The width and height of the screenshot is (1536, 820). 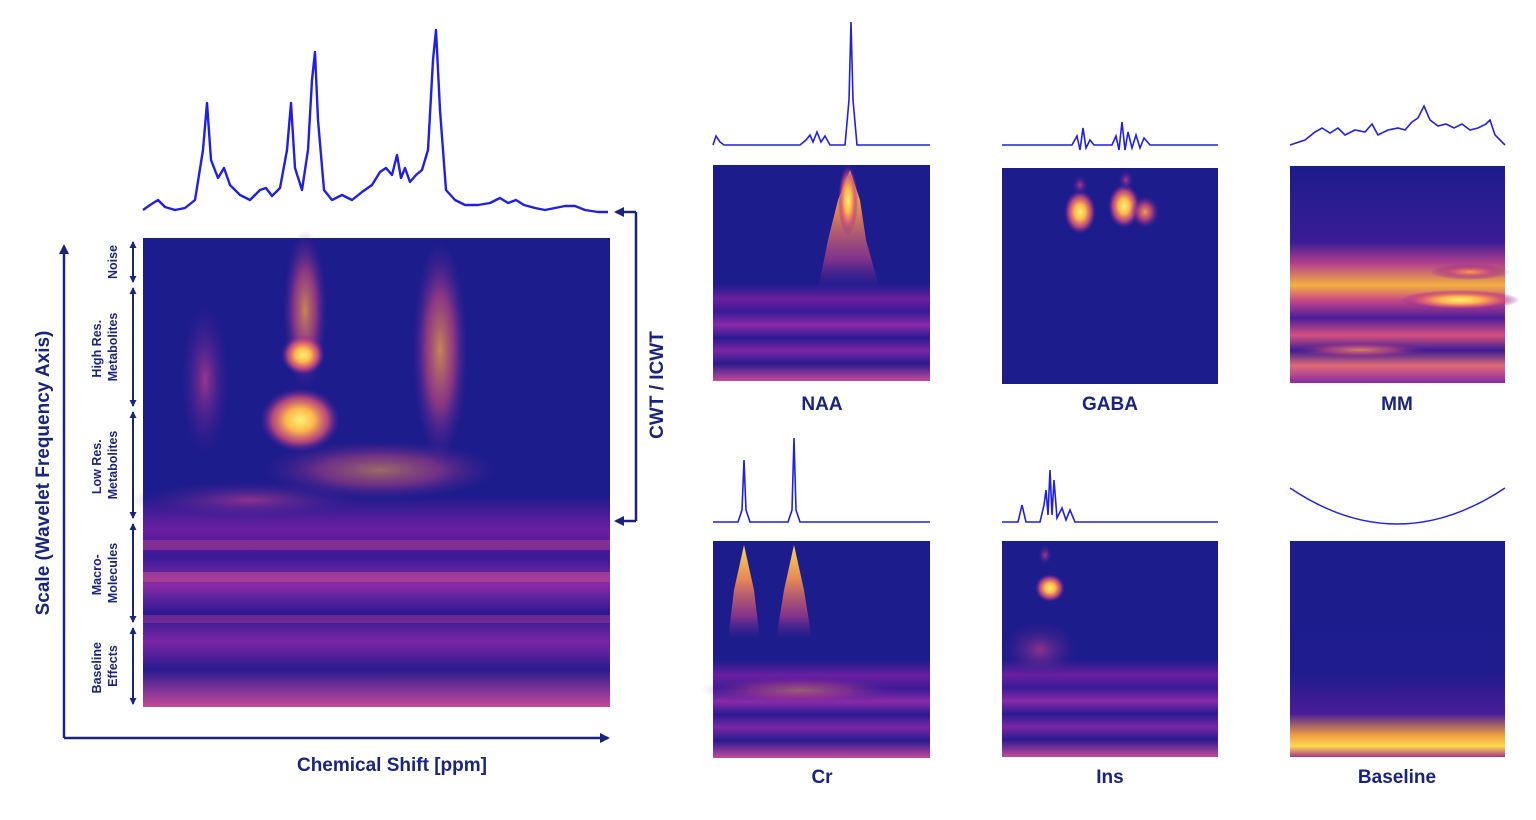 What do you see at coordinates (113, 262) in the screenshot?
I see `region-noise-label: Noise` at bounding box center [113, 262].